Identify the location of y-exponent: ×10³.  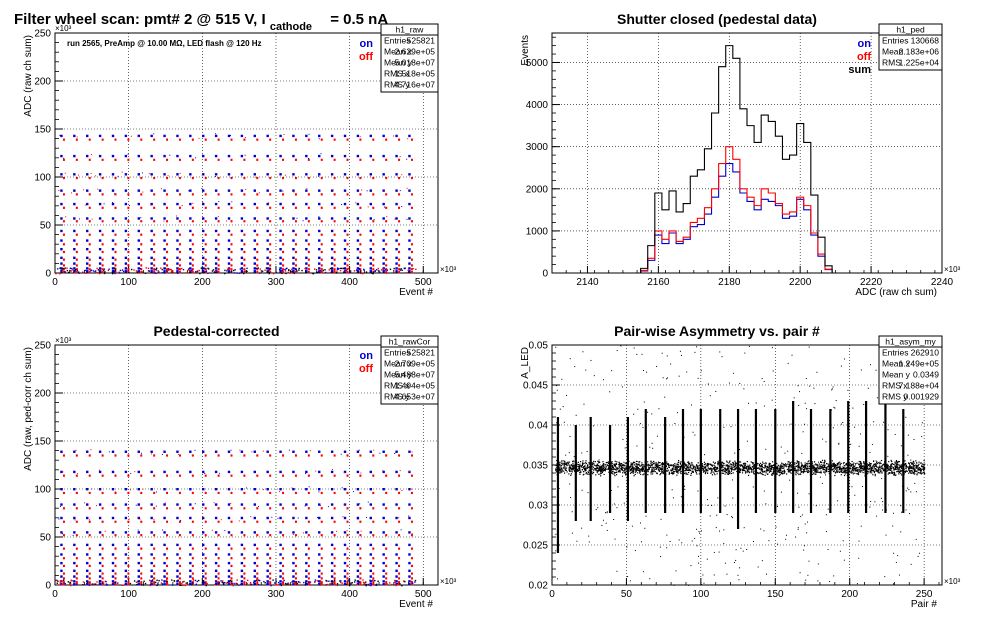
(63, 340).